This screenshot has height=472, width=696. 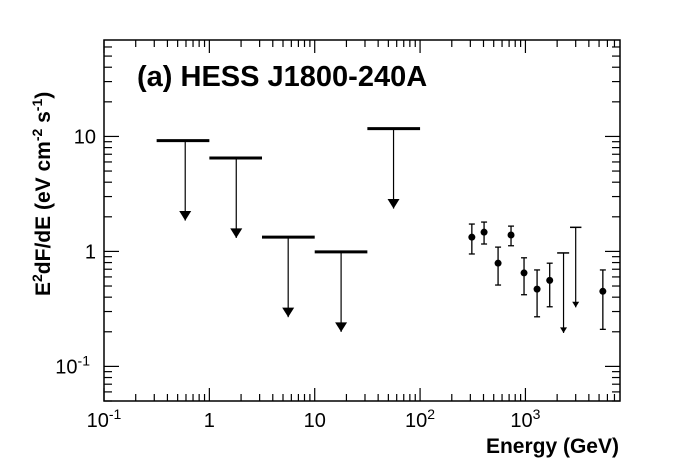 I want to click on chart-title: (a) HESS J1800-240A, so click(x=282, y=77).